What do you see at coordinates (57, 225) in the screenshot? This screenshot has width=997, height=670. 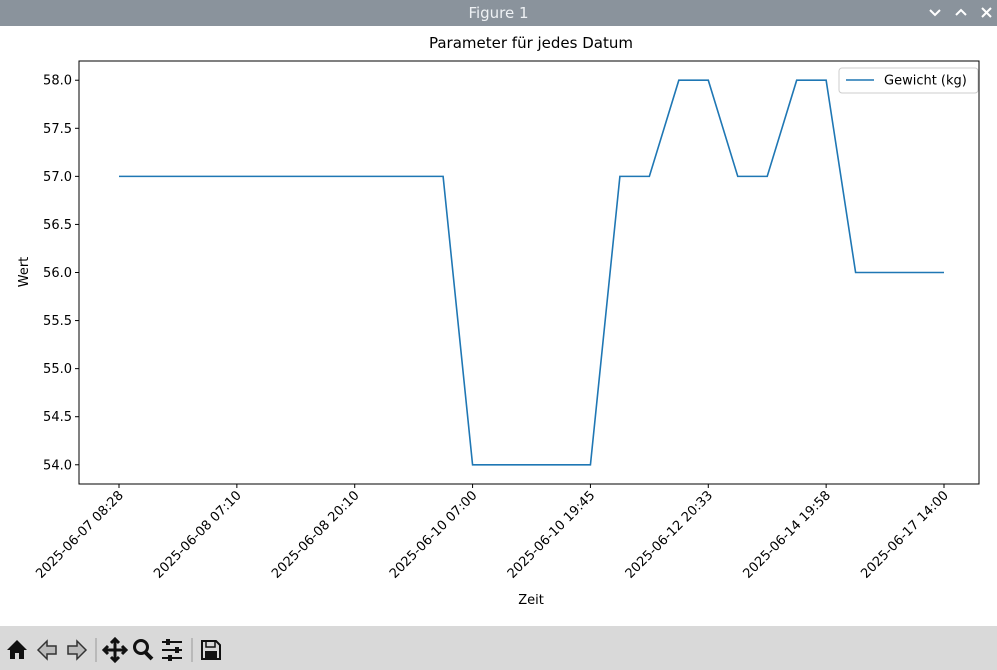 I see `y-tick-label: 56.5` at bounding box center [57, 225].